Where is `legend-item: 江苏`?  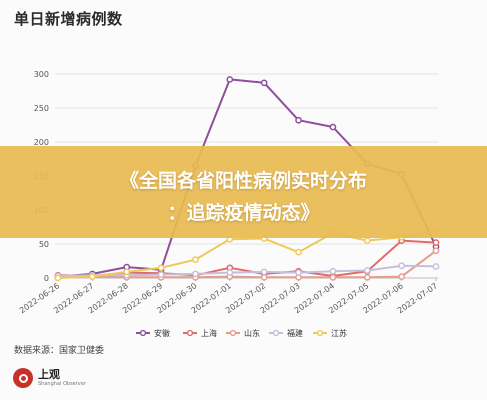
legend-item: 江苏 is located at coordinates (330, 333).